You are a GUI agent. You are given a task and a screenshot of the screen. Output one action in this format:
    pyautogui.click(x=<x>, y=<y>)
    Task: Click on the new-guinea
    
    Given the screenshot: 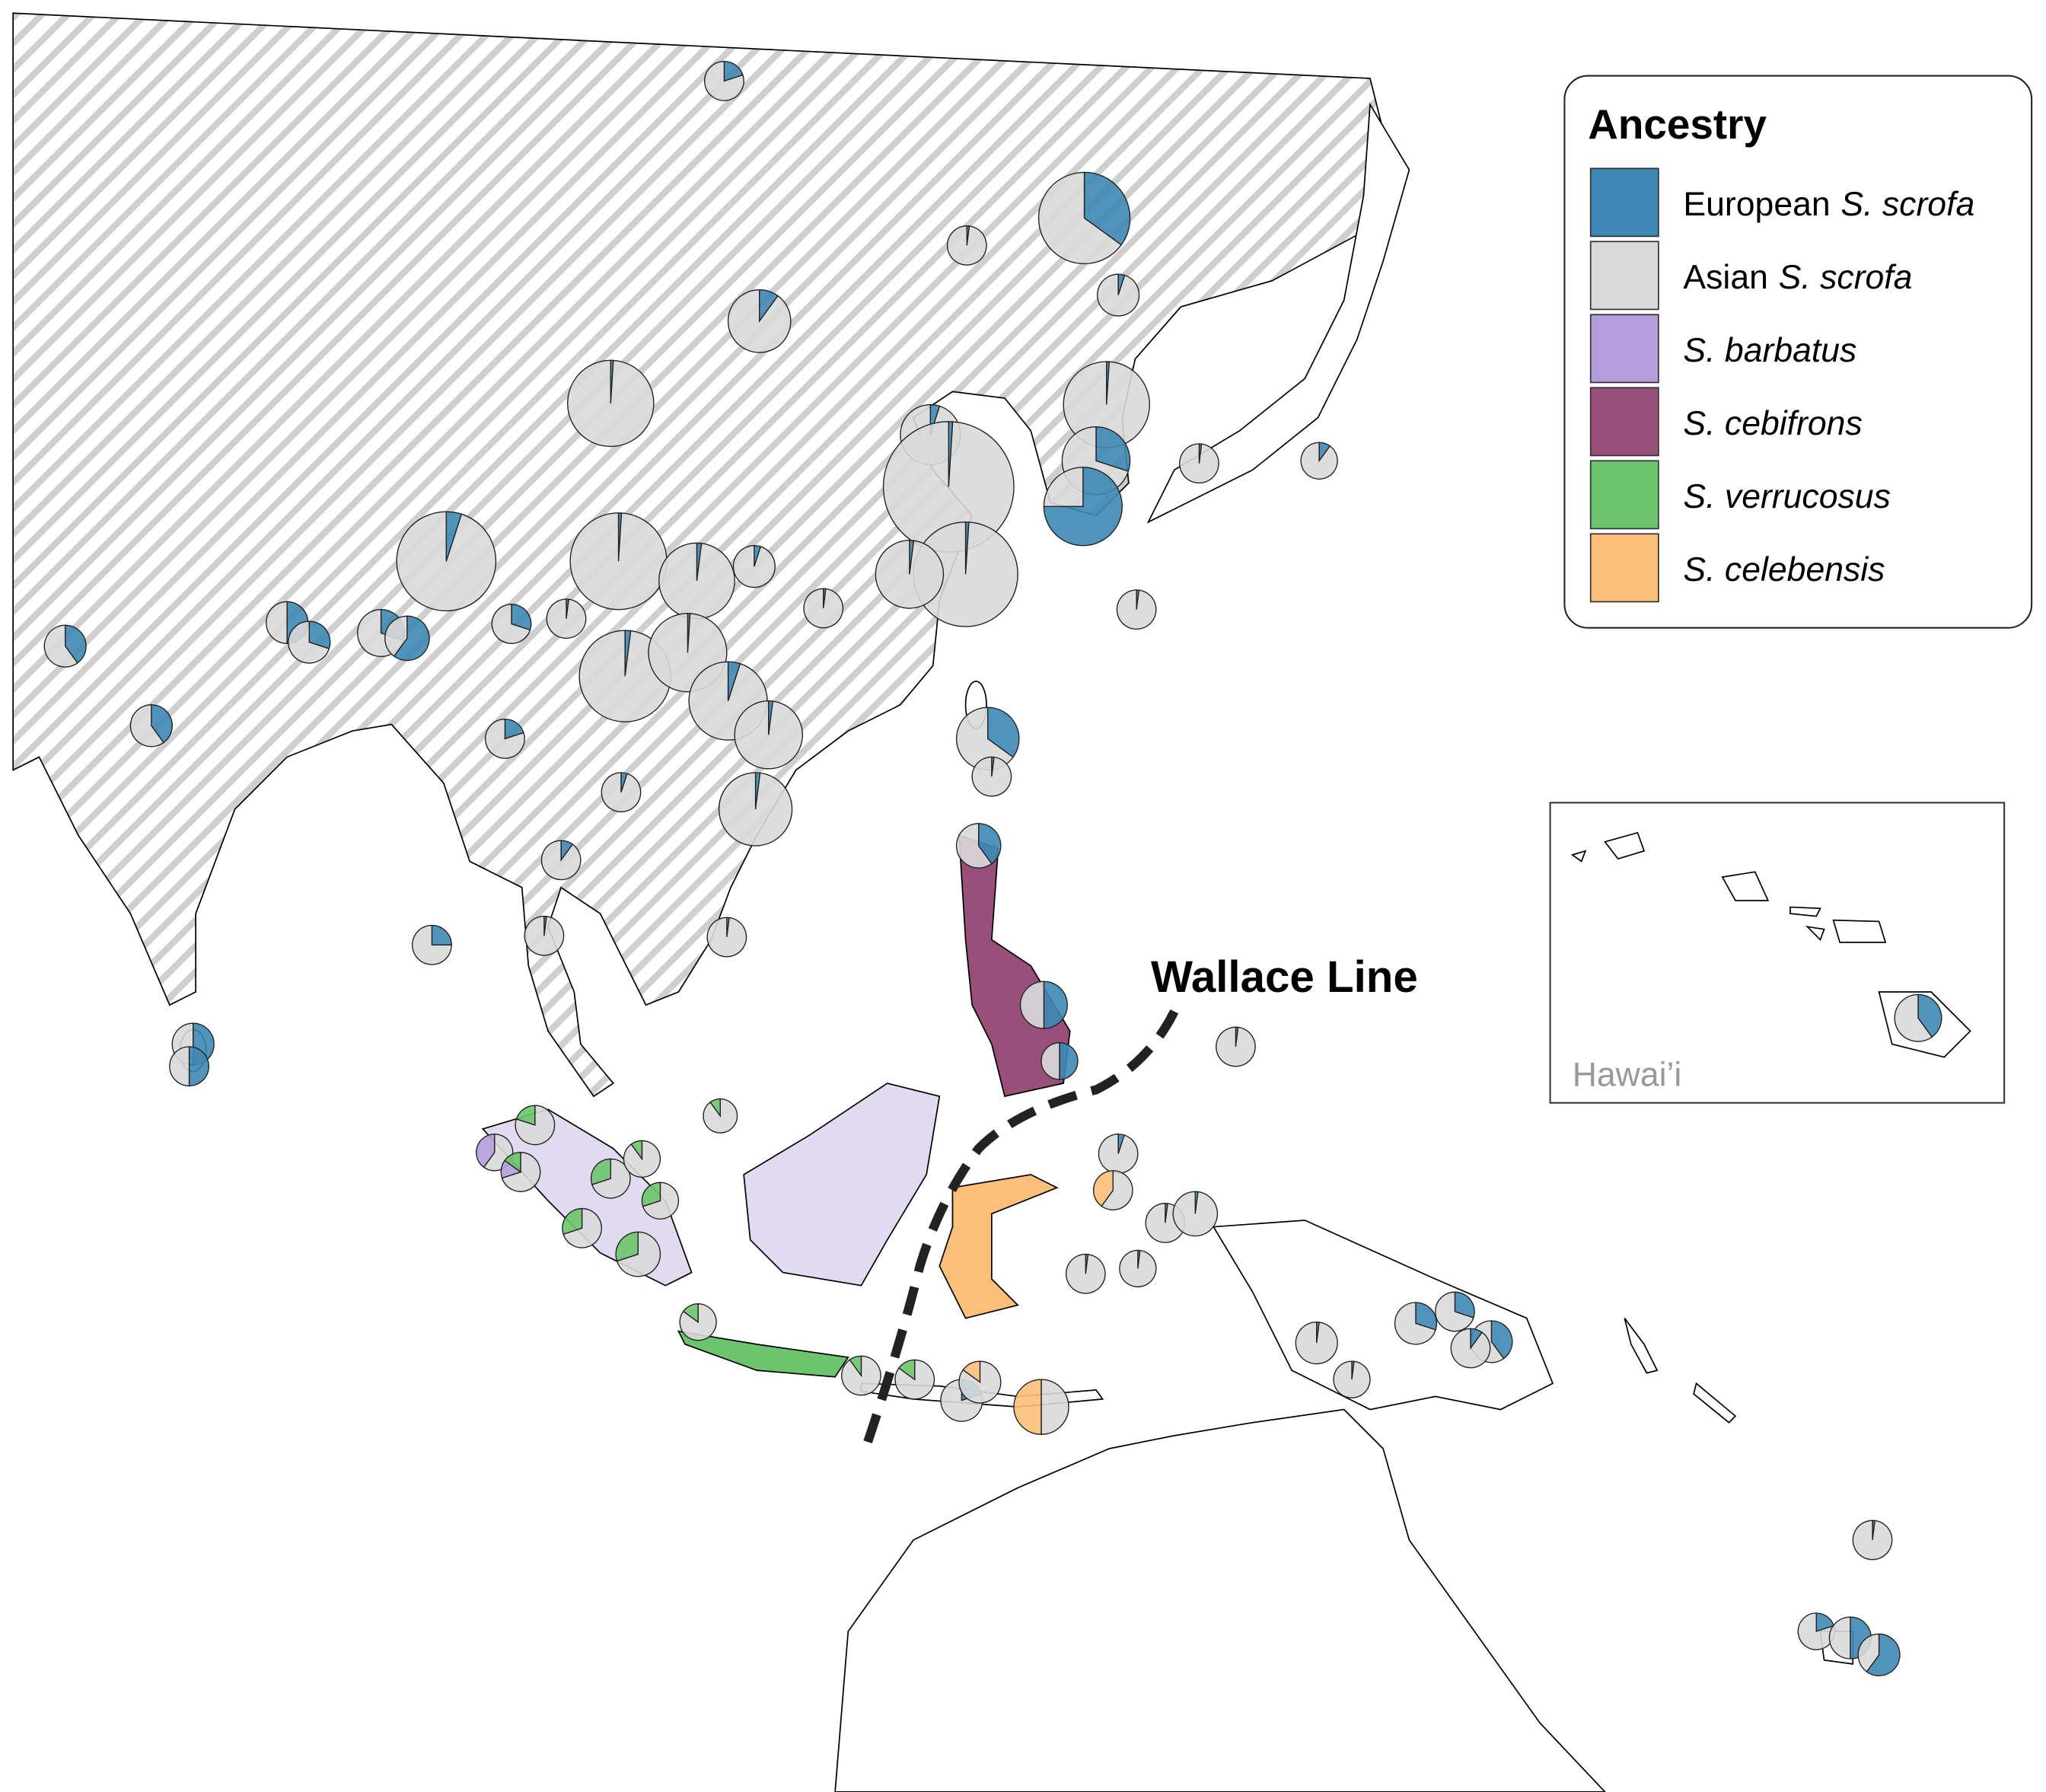 What is the action you would take?
    pyautogui.click(x=1383, y=1315)
    